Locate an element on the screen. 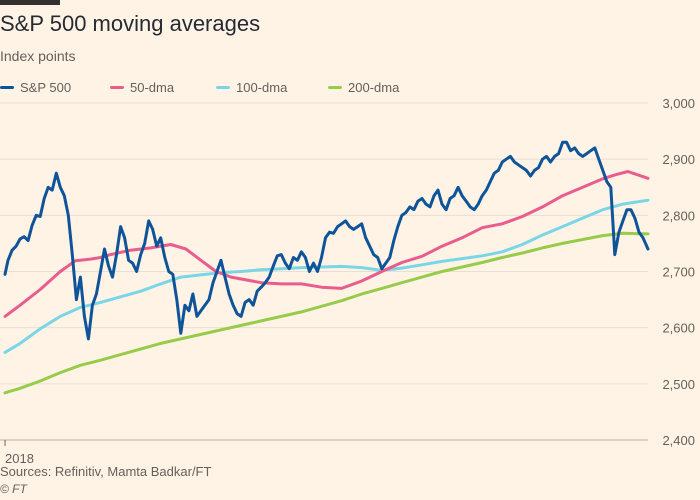 This screenshot has width=700, height=500. source-note: Sources: Refinitiv, Mamta Badkar/FT is located at coordinates (106, 471).